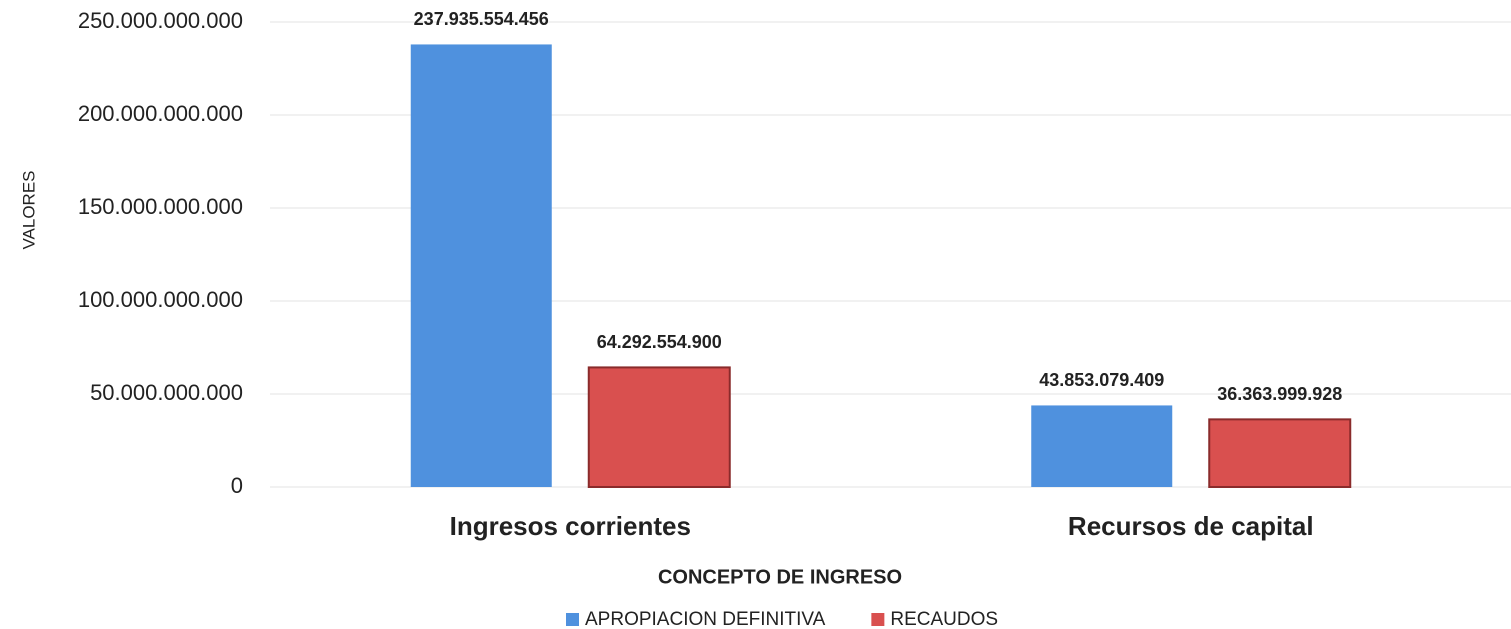 Image resolution: width=1511 pixels, height=629 pixels. Describe the element at coordinates (160, 206) in the screenshot. I see `y-tick-label: 150.000.000.000` at that location.